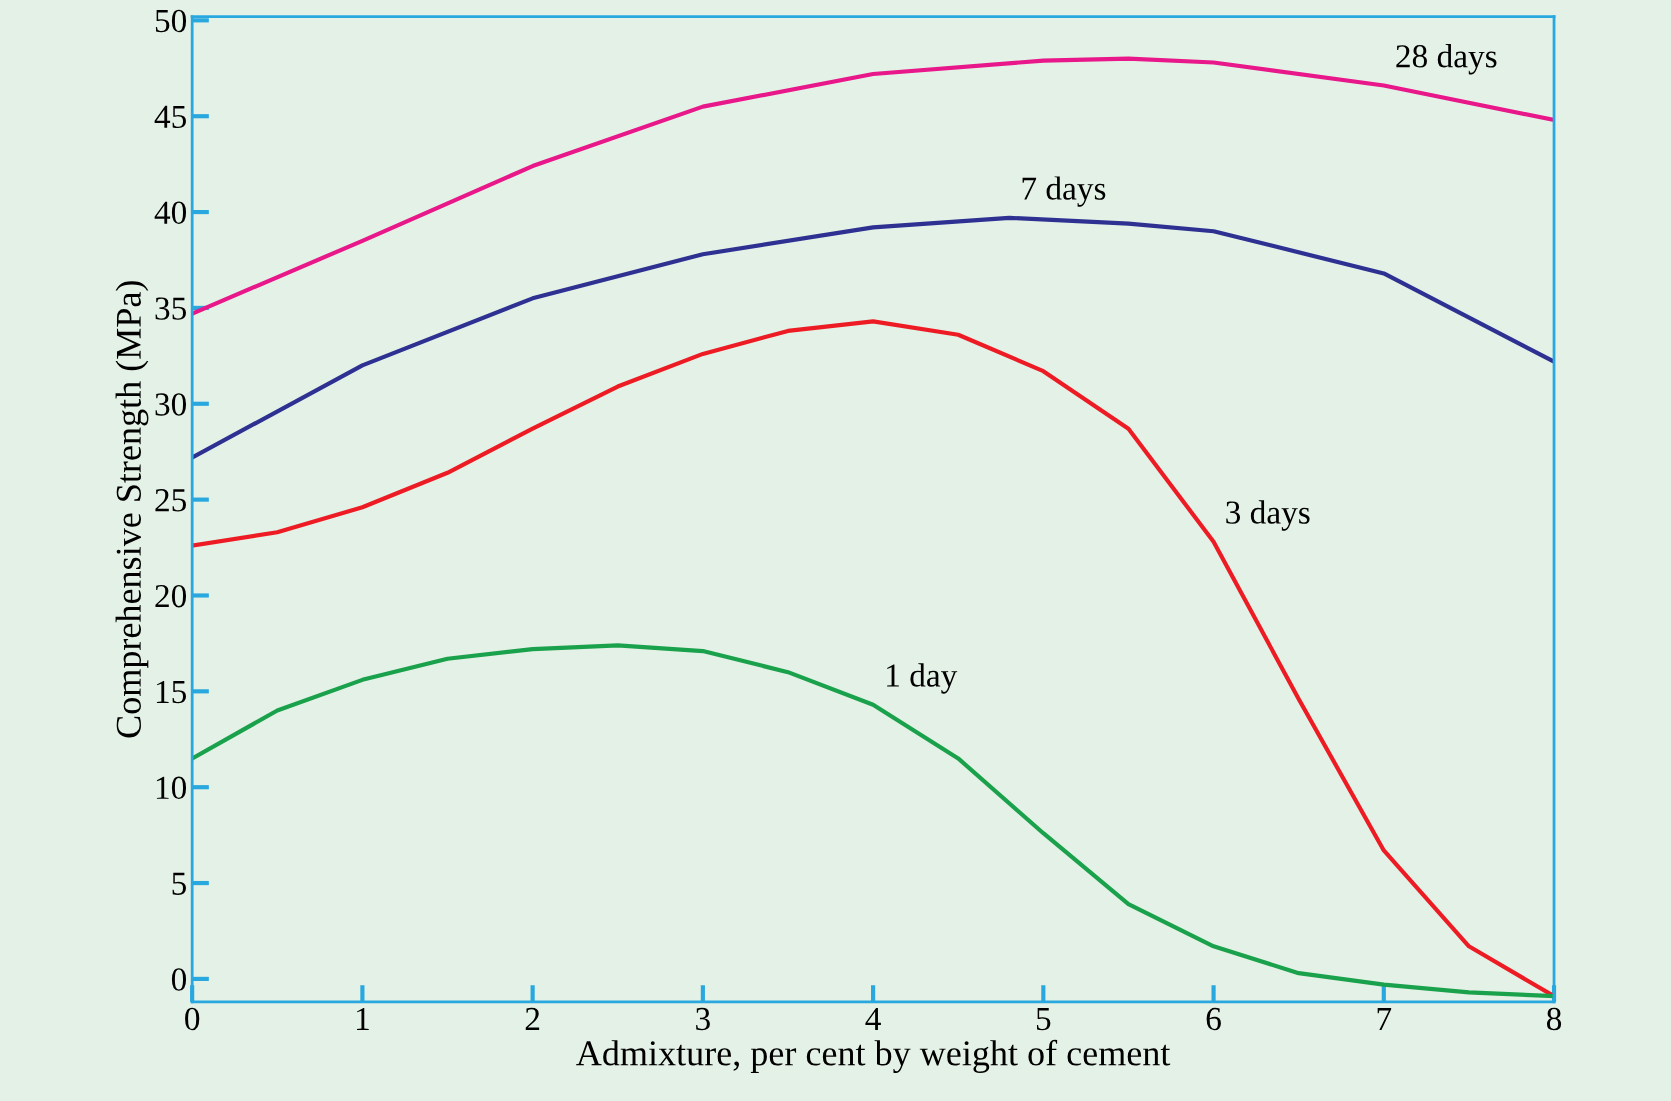 The width and height of the screenshot is (1671, 1101). I want to click on x-tick-label: 7, so click(1384, 1019).